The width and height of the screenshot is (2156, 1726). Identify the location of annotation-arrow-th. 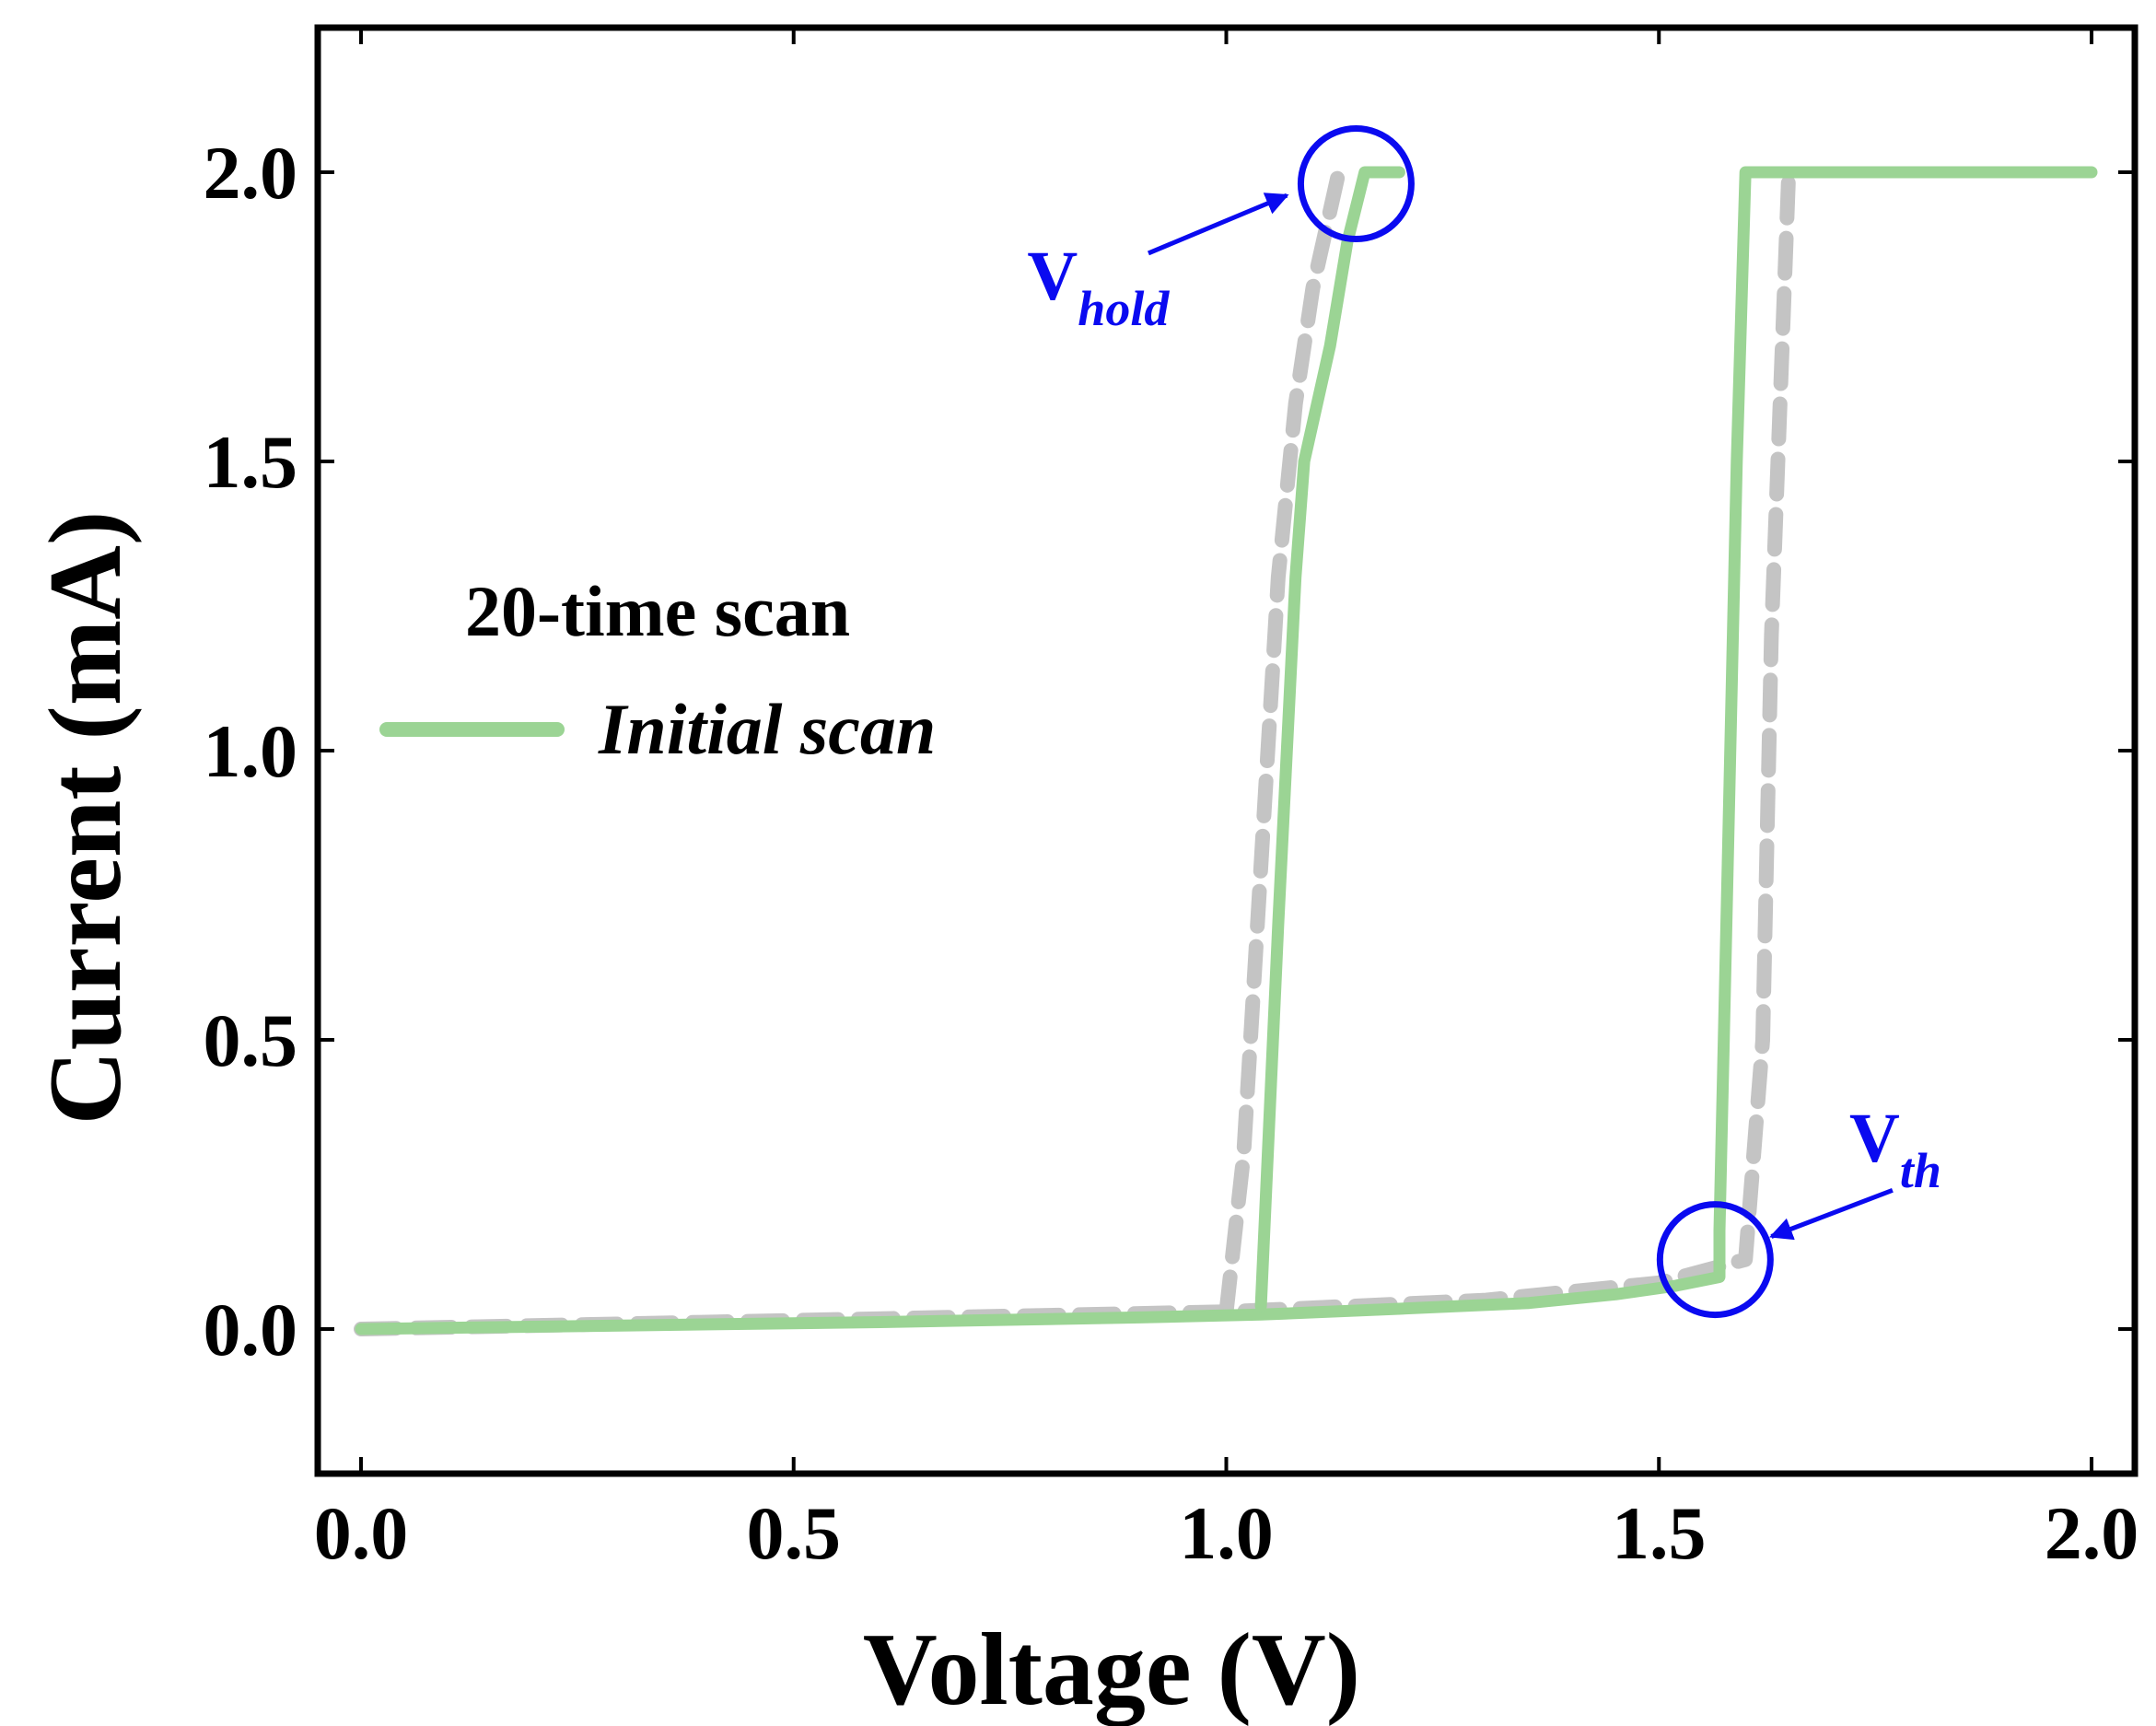
(1831, 1214).